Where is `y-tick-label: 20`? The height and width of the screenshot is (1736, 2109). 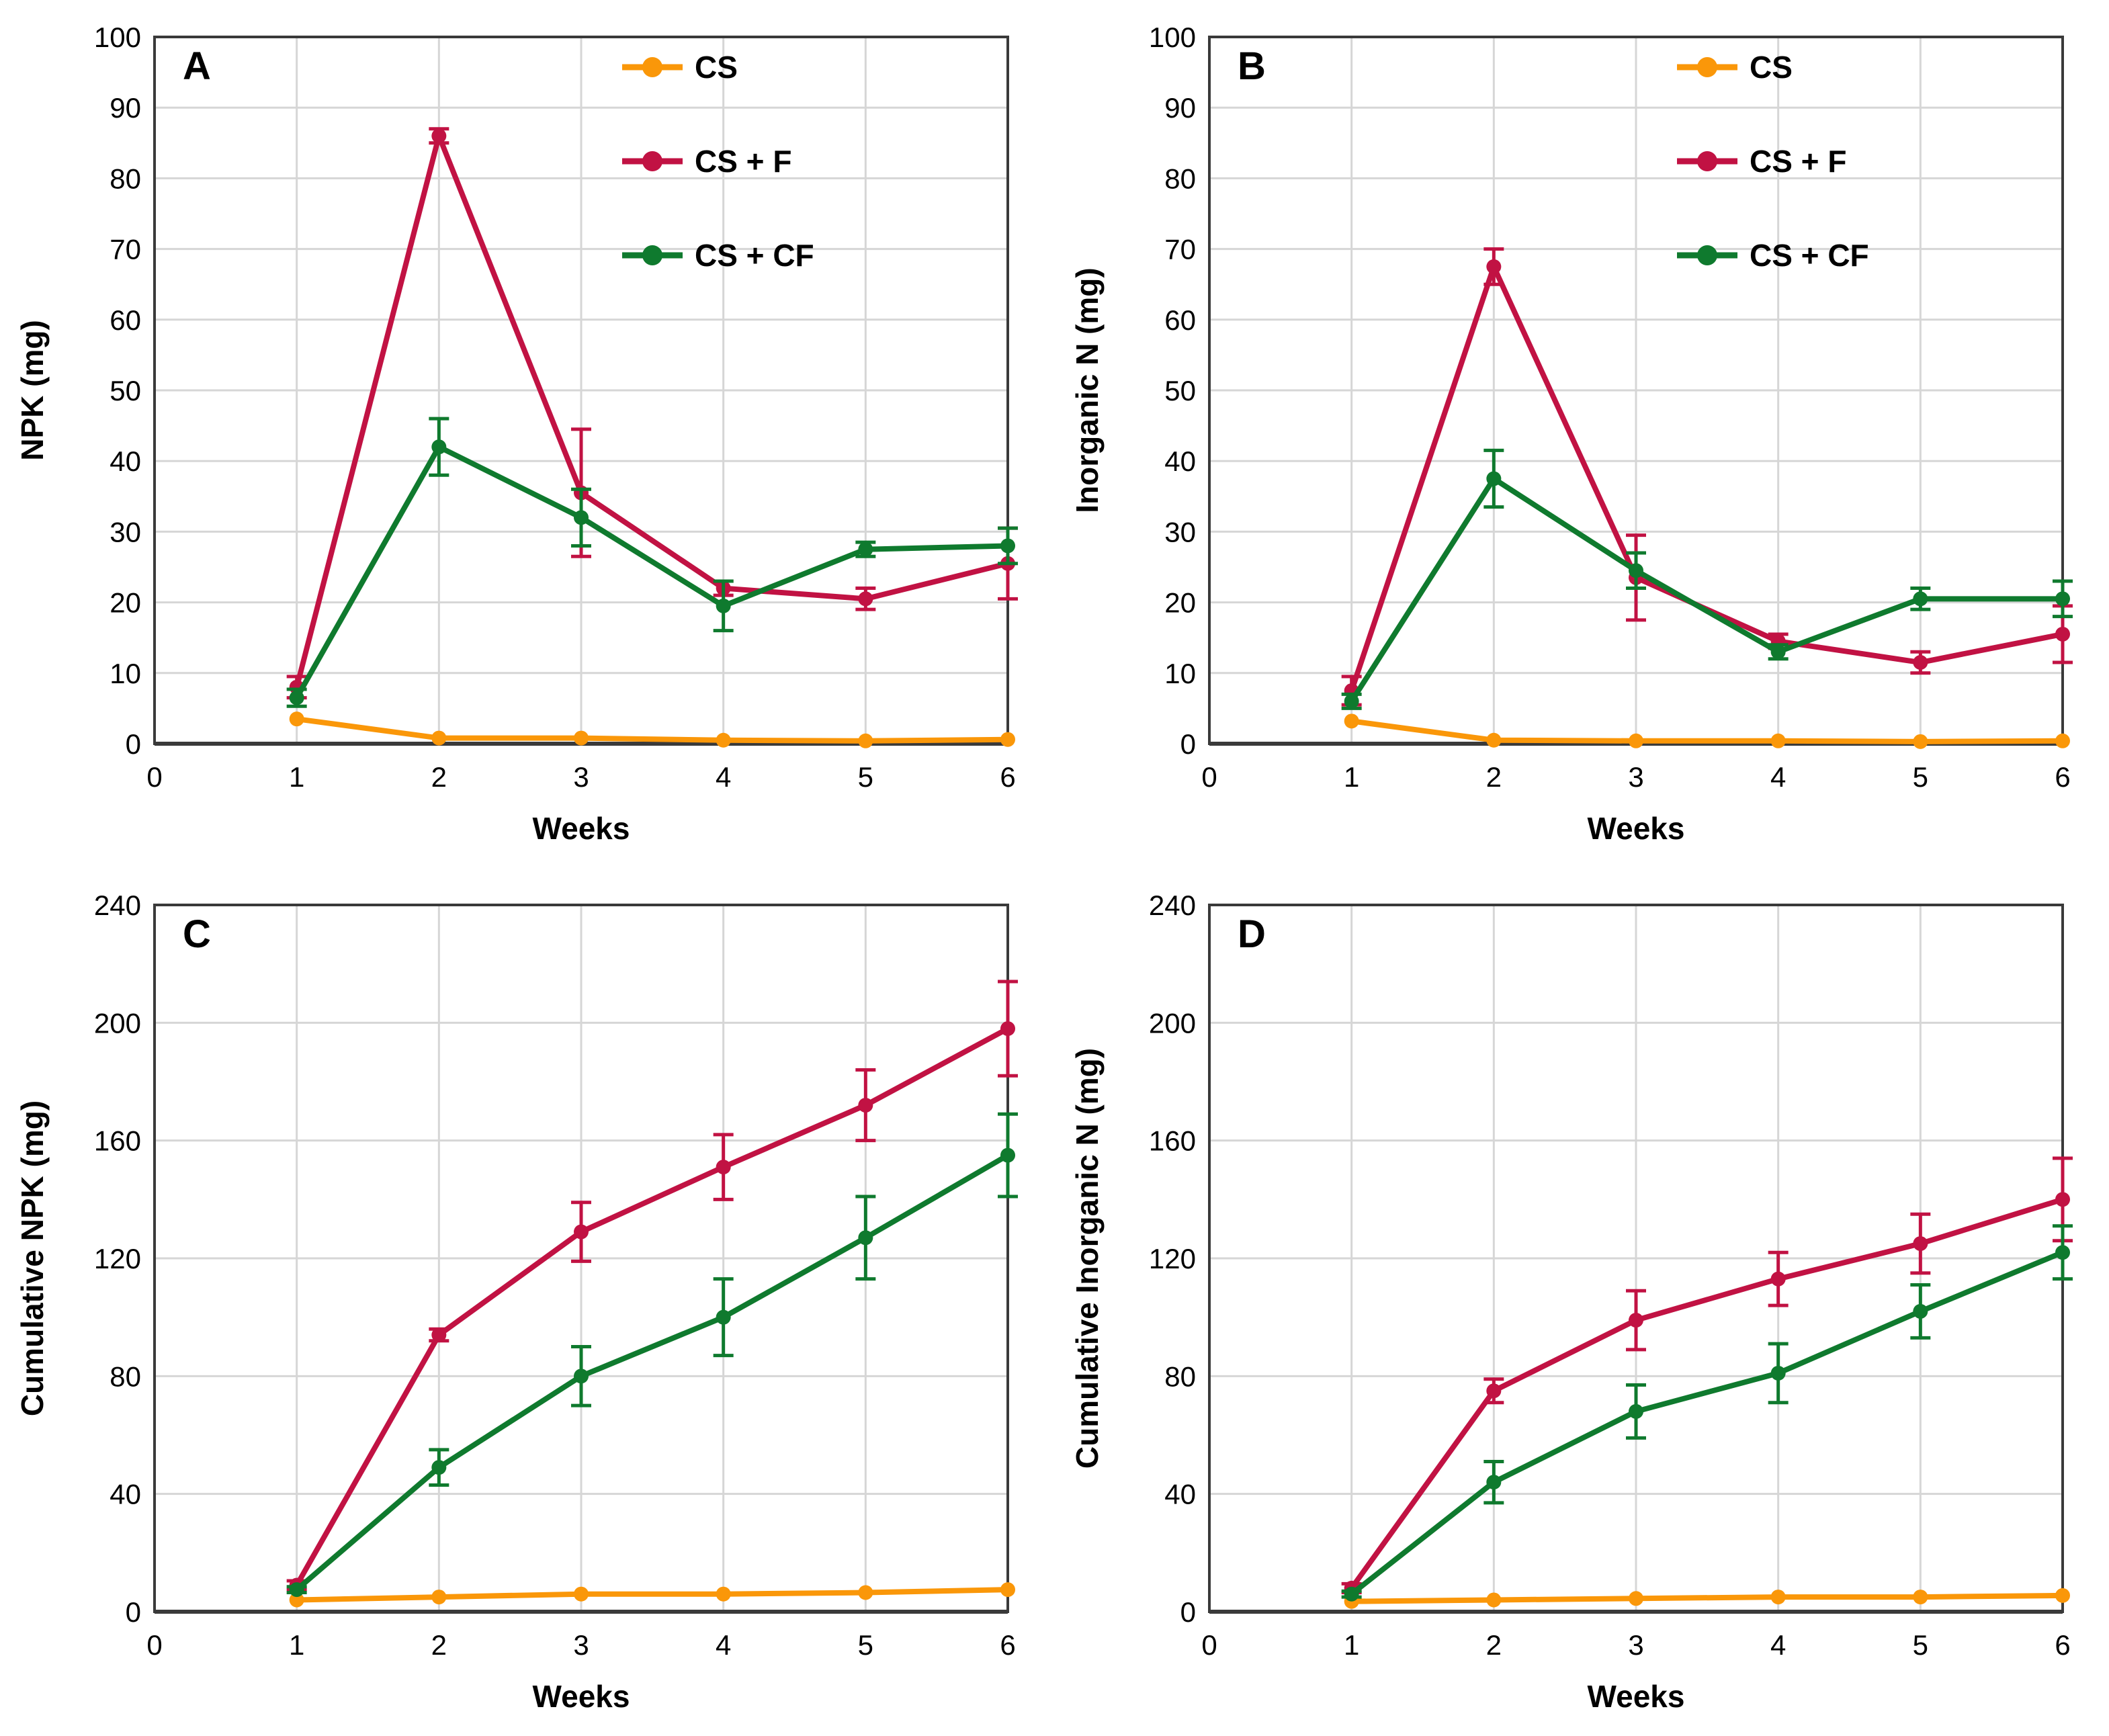
y-tick-label: 20 is located at coordinates (1180, 603).